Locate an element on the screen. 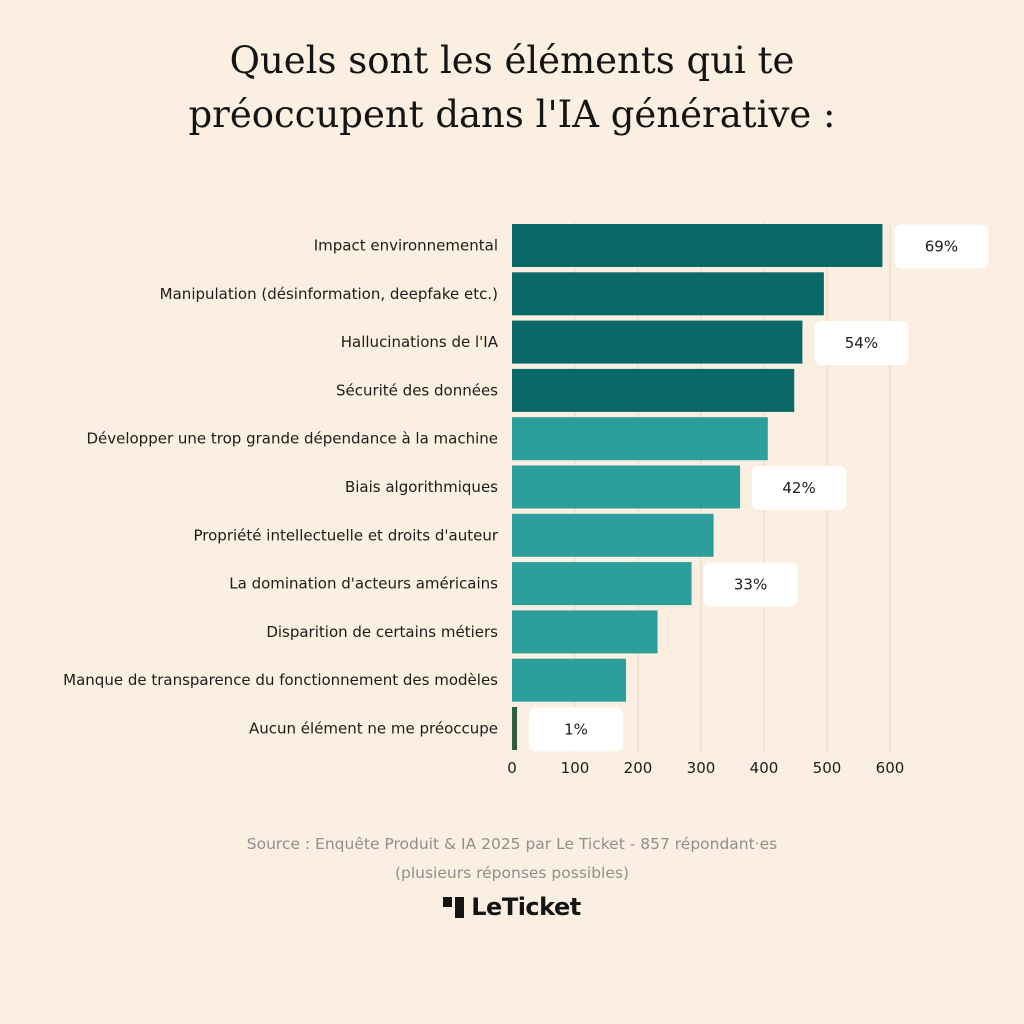 The width and height of the screenshot is (1024, 1024). category-label: Impact environnemental is located at coordinates (406, 246).